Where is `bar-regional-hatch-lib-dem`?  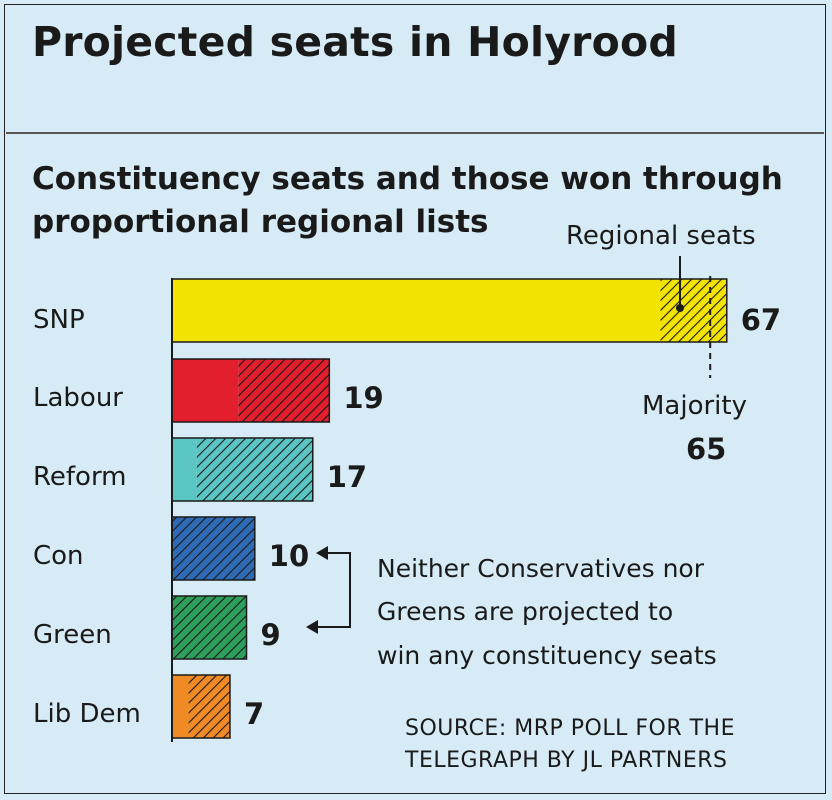 bar-regional-hatch-lib-dem is located at coordinates (209, 706).